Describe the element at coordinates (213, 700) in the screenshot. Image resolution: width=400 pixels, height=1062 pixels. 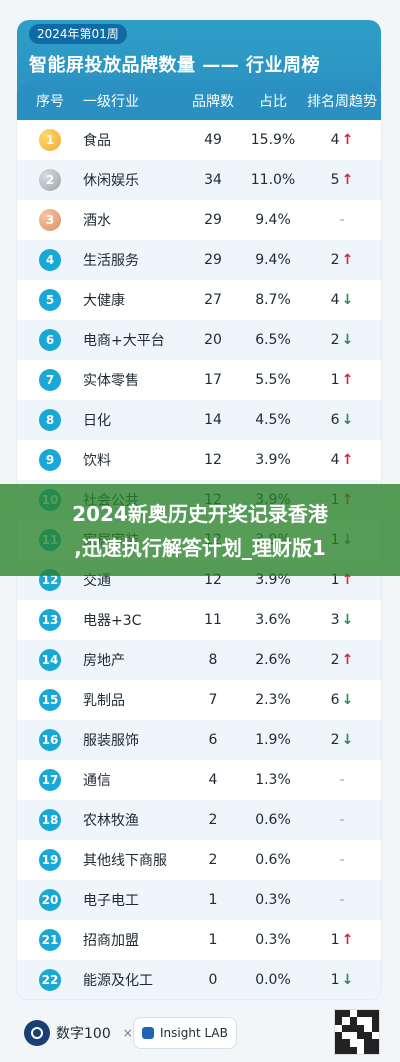
I see `count-cell: 7` at that location.